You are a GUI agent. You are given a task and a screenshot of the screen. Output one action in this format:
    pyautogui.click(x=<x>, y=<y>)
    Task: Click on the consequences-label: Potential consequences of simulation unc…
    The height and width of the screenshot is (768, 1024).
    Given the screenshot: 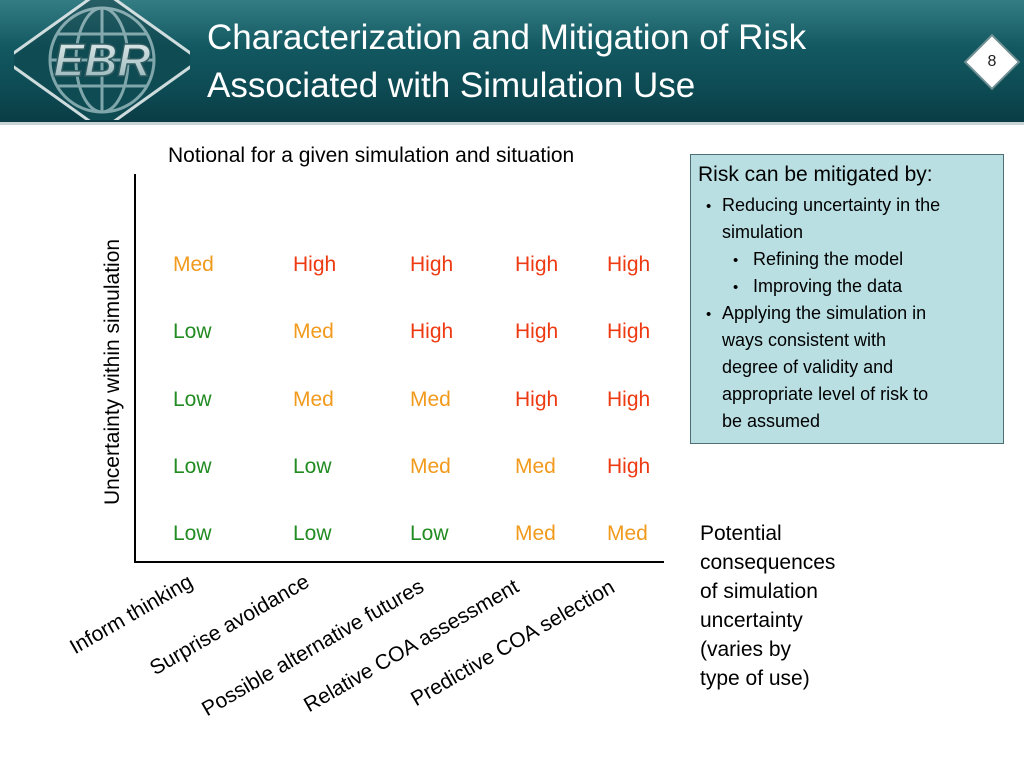 What is the action you would take?
    pyautogui.click(x=785, y=606)
    